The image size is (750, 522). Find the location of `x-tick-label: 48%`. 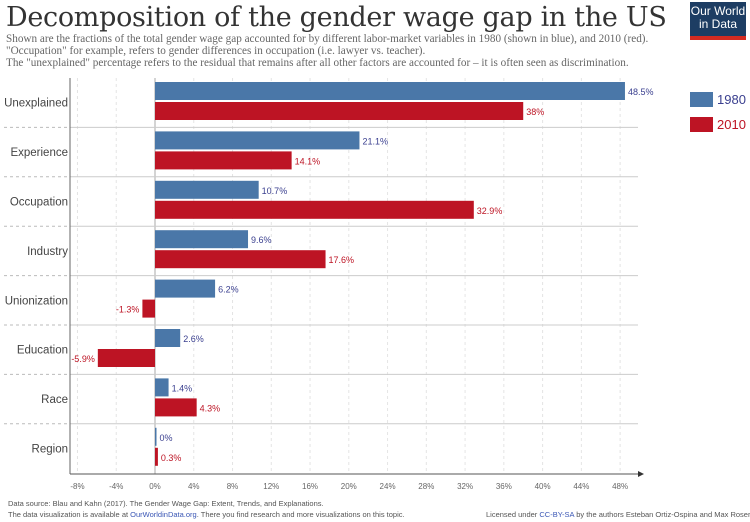

x-tick-label: 48% is located at coordinates (620, 486).